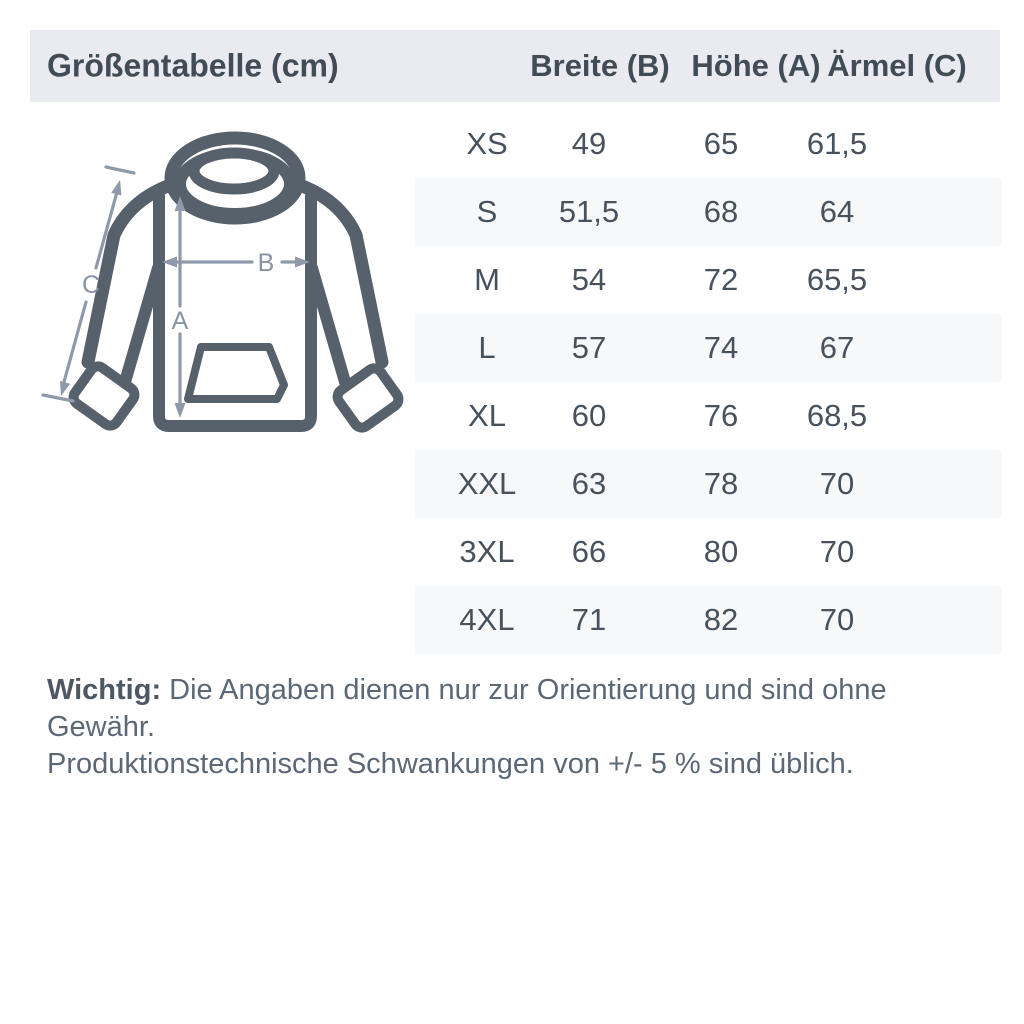 This screenshot has width=1024, height=1024. I want to click on left-sleeve-inner-edge, so click(141, 325).